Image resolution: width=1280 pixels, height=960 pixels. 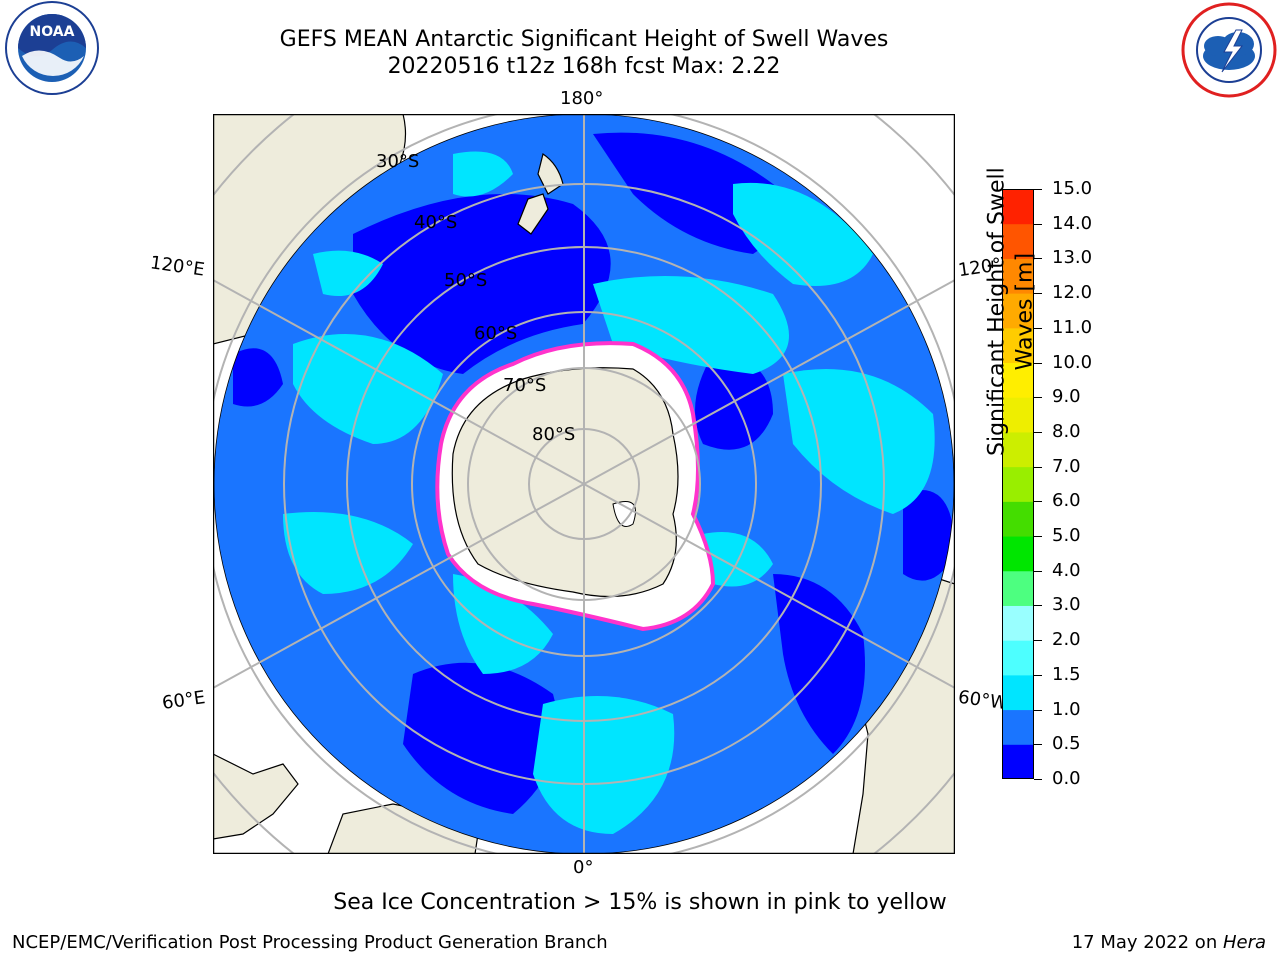 I want to click on lat-label-50s: 50°S, so click(x=466, y=280).